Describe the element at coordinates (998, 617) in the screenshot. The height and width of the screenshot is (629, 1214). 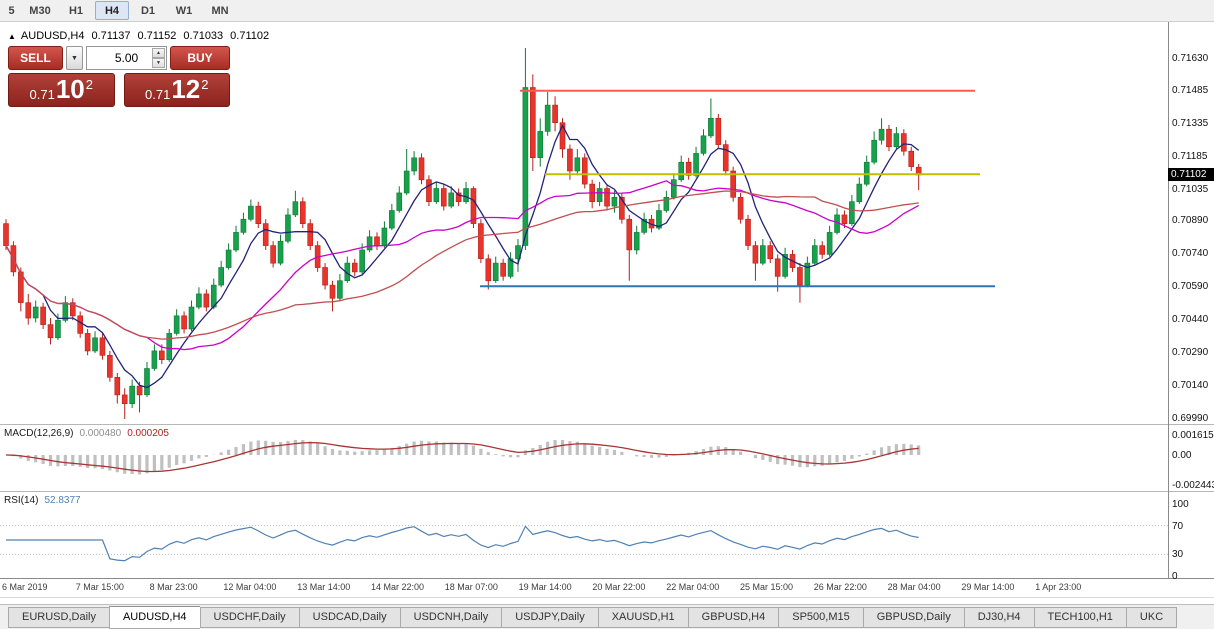
I see `chart-tab-dj30-h4: DJ30,H4` at that location.